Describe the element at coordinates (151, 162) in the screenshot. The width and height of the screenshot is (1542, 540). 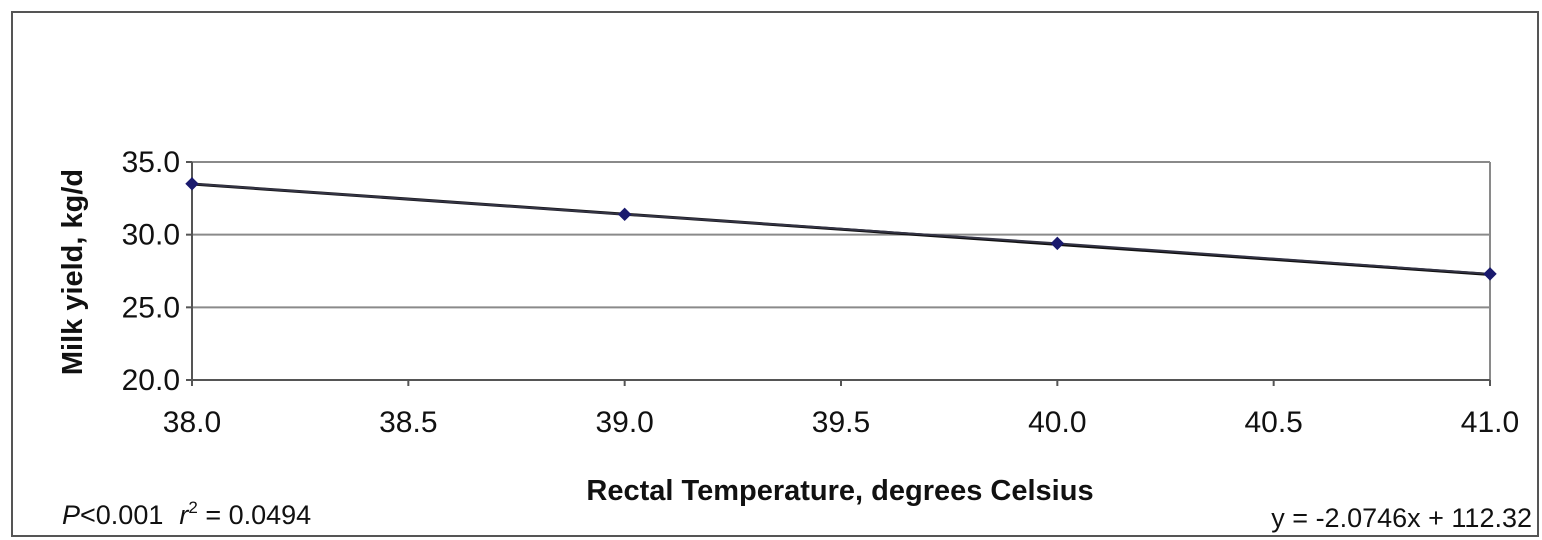
I see `y-tick-label: 35.0` at that location.